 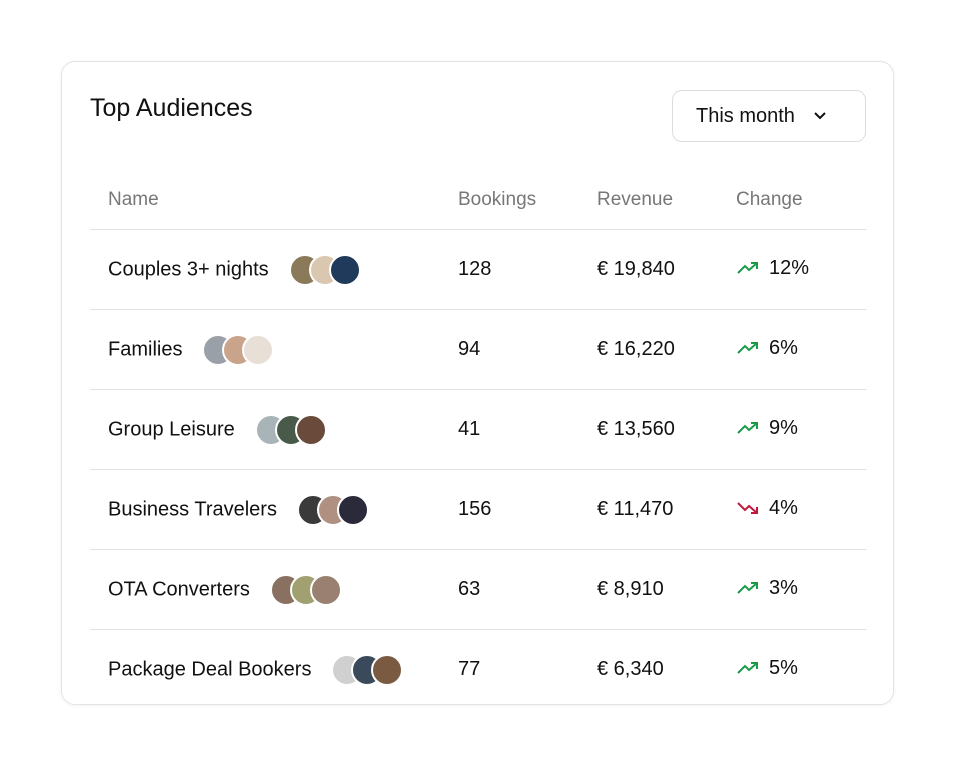 I want to click on card-title: Top Audiences, so click(x=171, y=108).